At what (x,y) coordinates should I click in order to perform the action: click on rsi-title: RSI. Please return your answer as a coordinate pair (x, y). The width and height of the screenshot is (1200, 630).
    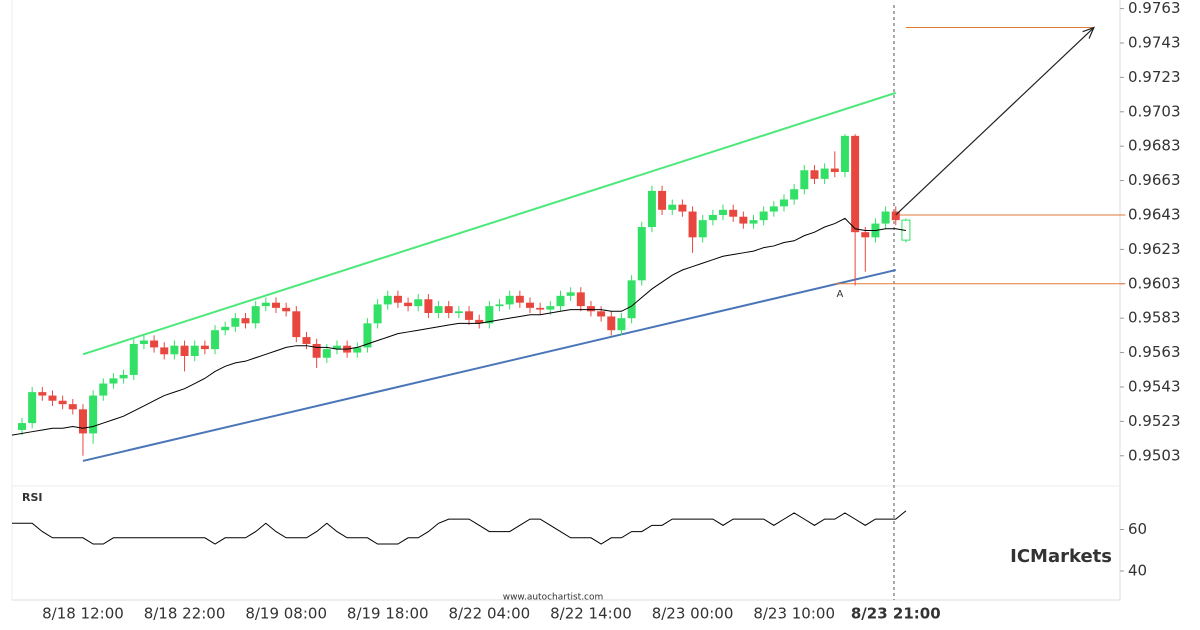
    Looking at the image, I should click on (32, 497).